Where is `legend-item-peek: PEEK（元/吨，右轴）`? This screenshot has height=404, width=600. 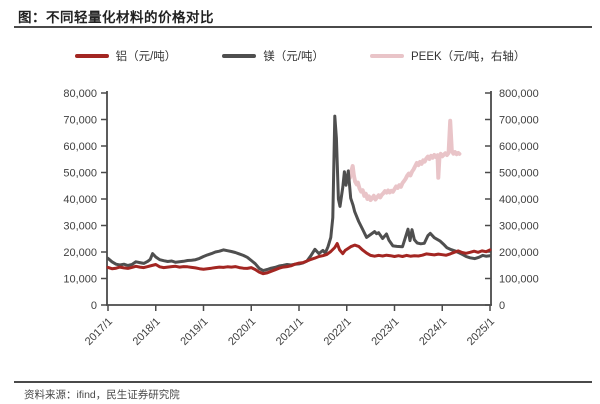
legend-item-peek: PEEK（元/吨，右轴） is located at coordinates (447, 56).